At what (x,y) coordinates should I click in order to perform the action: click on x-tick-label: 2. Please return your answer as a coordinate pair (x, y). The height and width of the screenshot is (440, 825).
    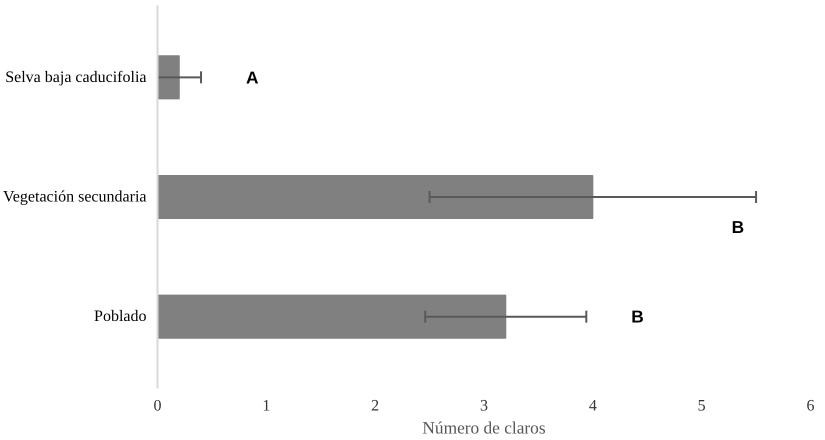
    Looking at the image, I should click on (375, 406).